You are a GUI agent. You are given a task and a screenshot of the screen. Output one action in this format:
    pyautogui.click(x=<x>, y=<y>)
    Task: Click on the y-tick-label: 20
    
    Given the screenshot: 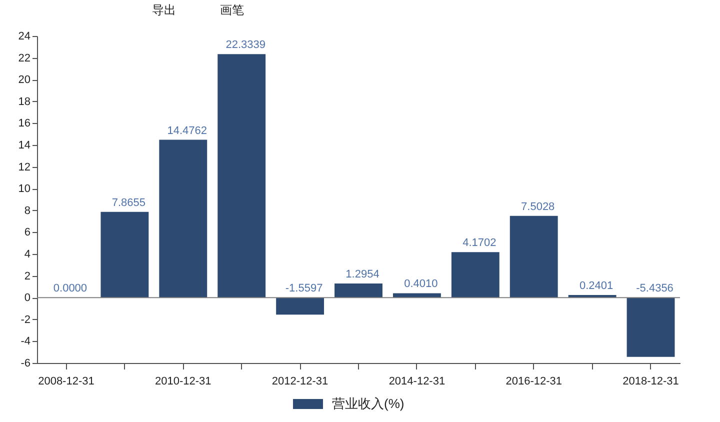 What is the action you would take?
    pyautogui.click(x=24, y=80)
    